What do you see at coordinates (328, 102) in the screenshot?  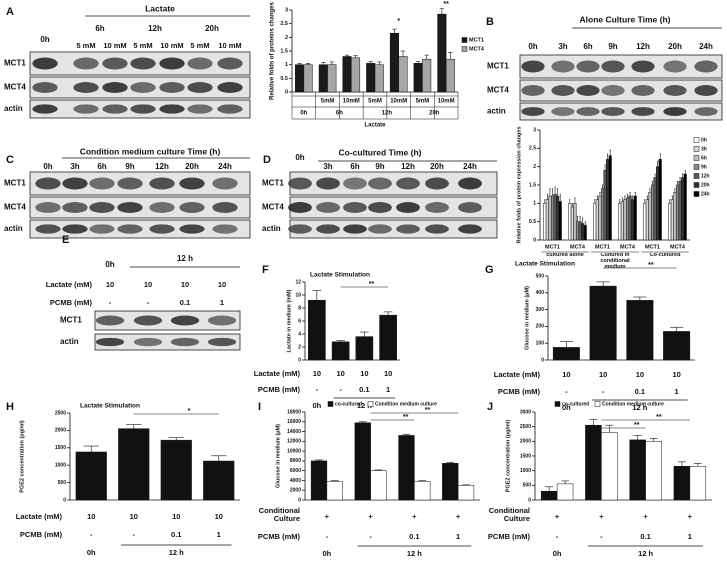 I see `x-tick-label: 5mM` at bounding box center [328, 102].